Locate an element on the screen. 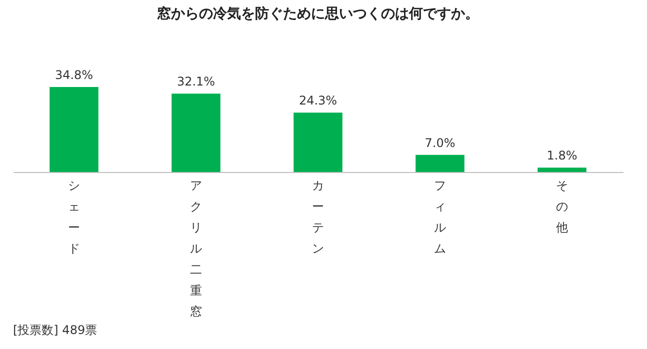  x-tick-label: カーテン is located at coordinates (318, 217).